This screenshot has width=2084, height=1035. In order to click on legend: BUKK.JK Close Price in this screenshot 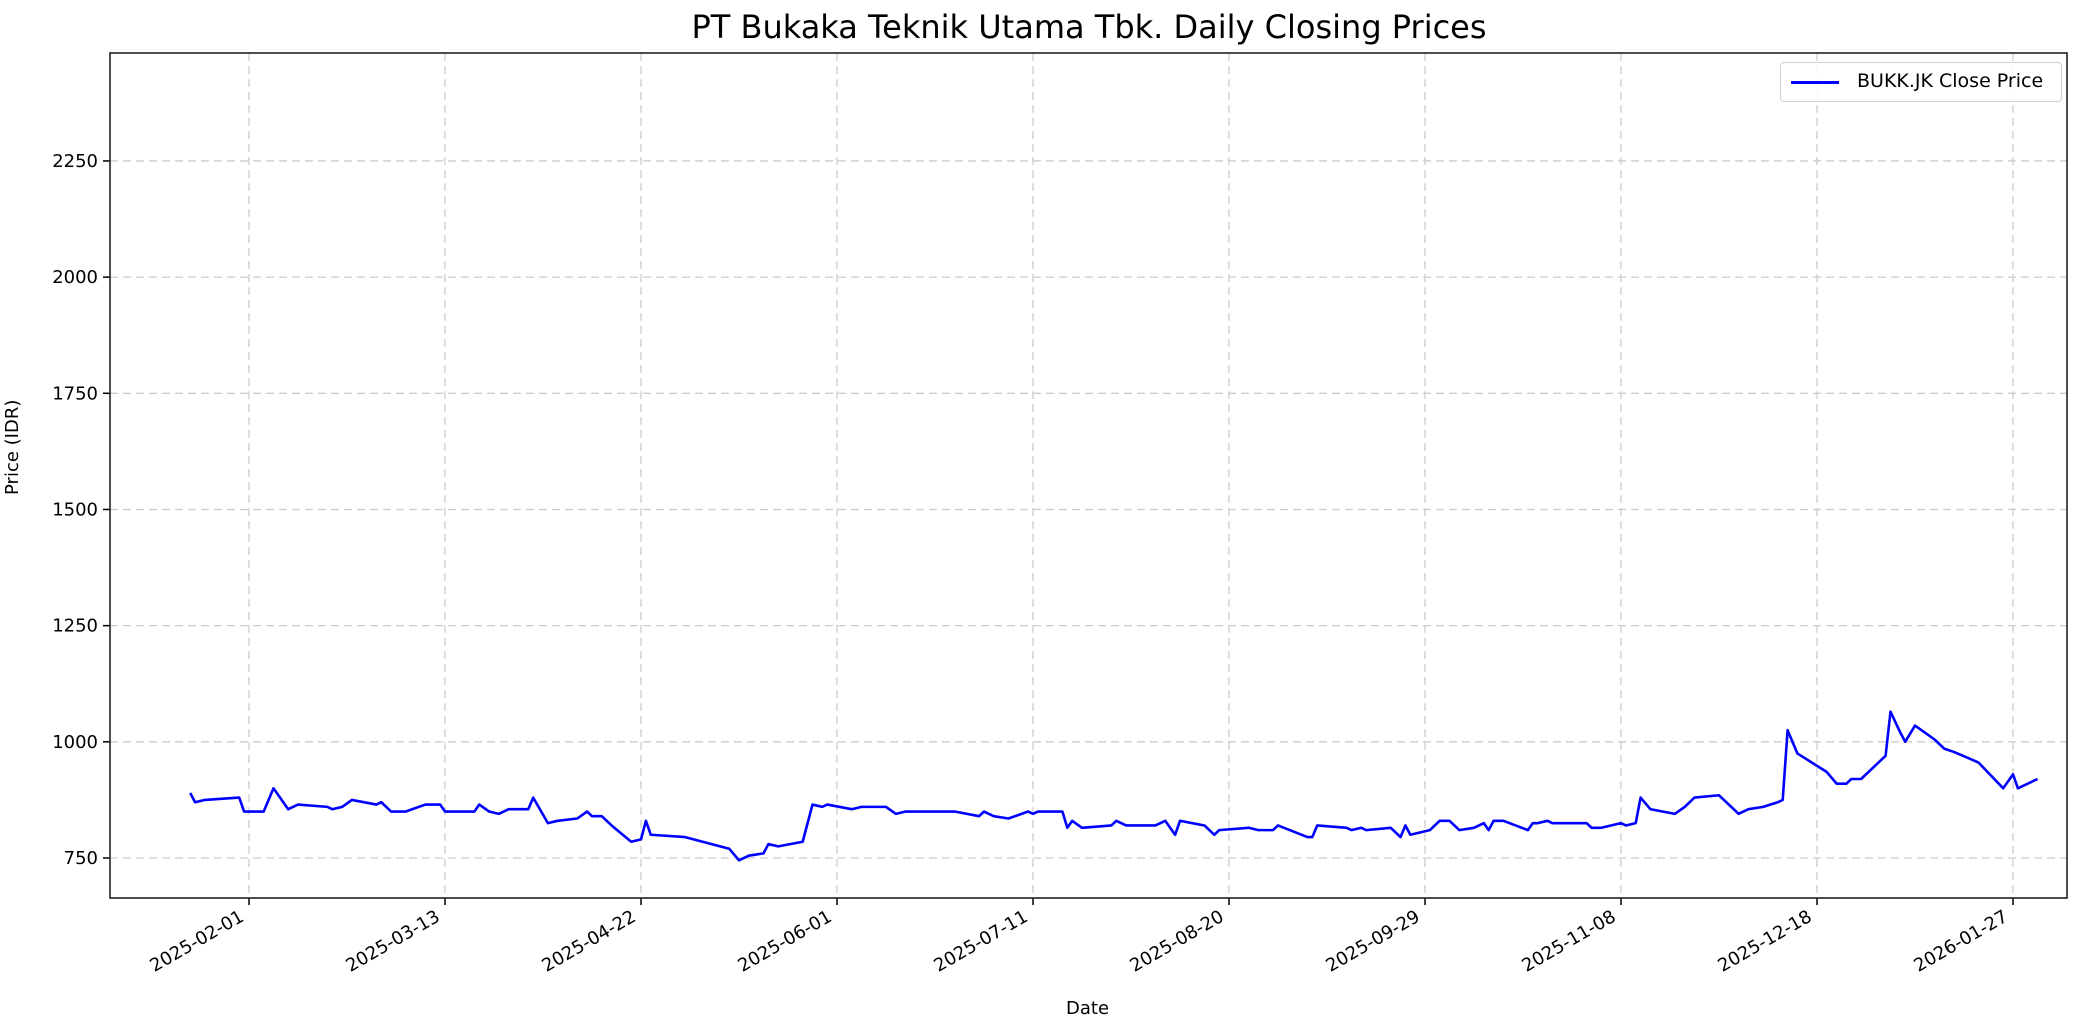, I will do `click(1921, 82)`.